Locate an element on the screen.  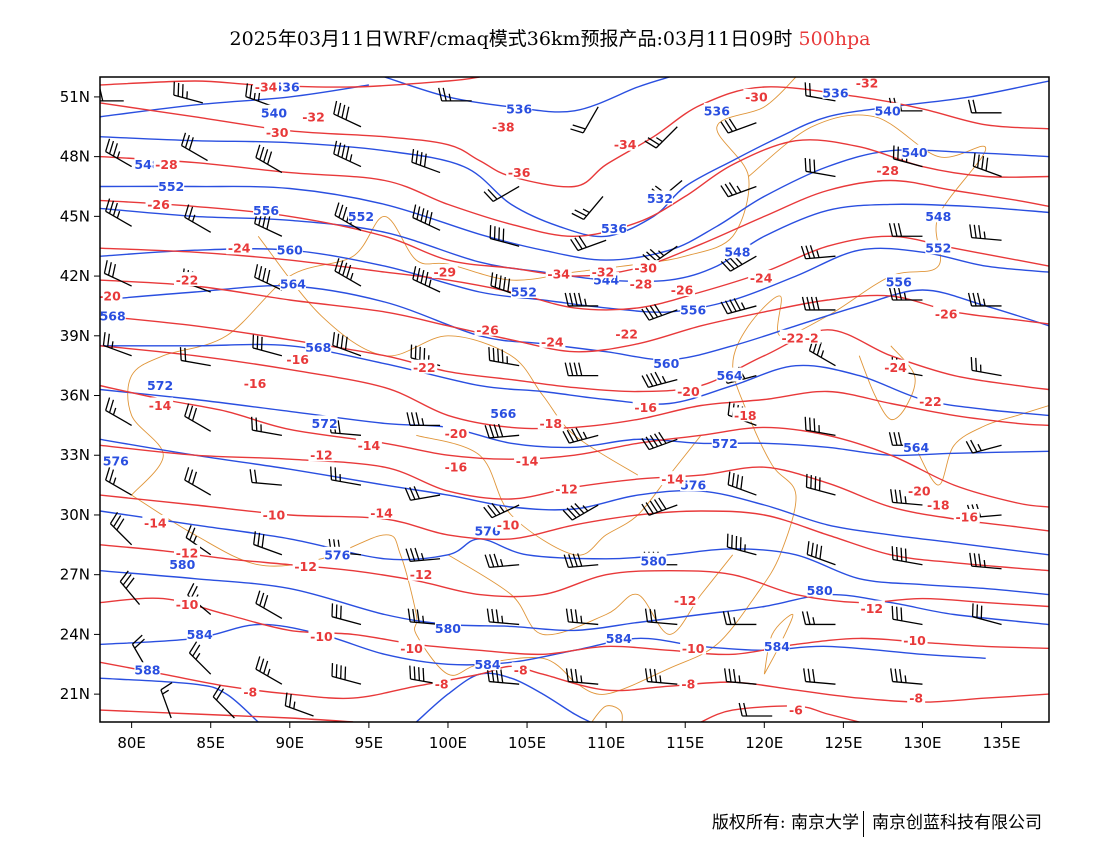
temperature-label: -30 is located at coordinates (756, 96).